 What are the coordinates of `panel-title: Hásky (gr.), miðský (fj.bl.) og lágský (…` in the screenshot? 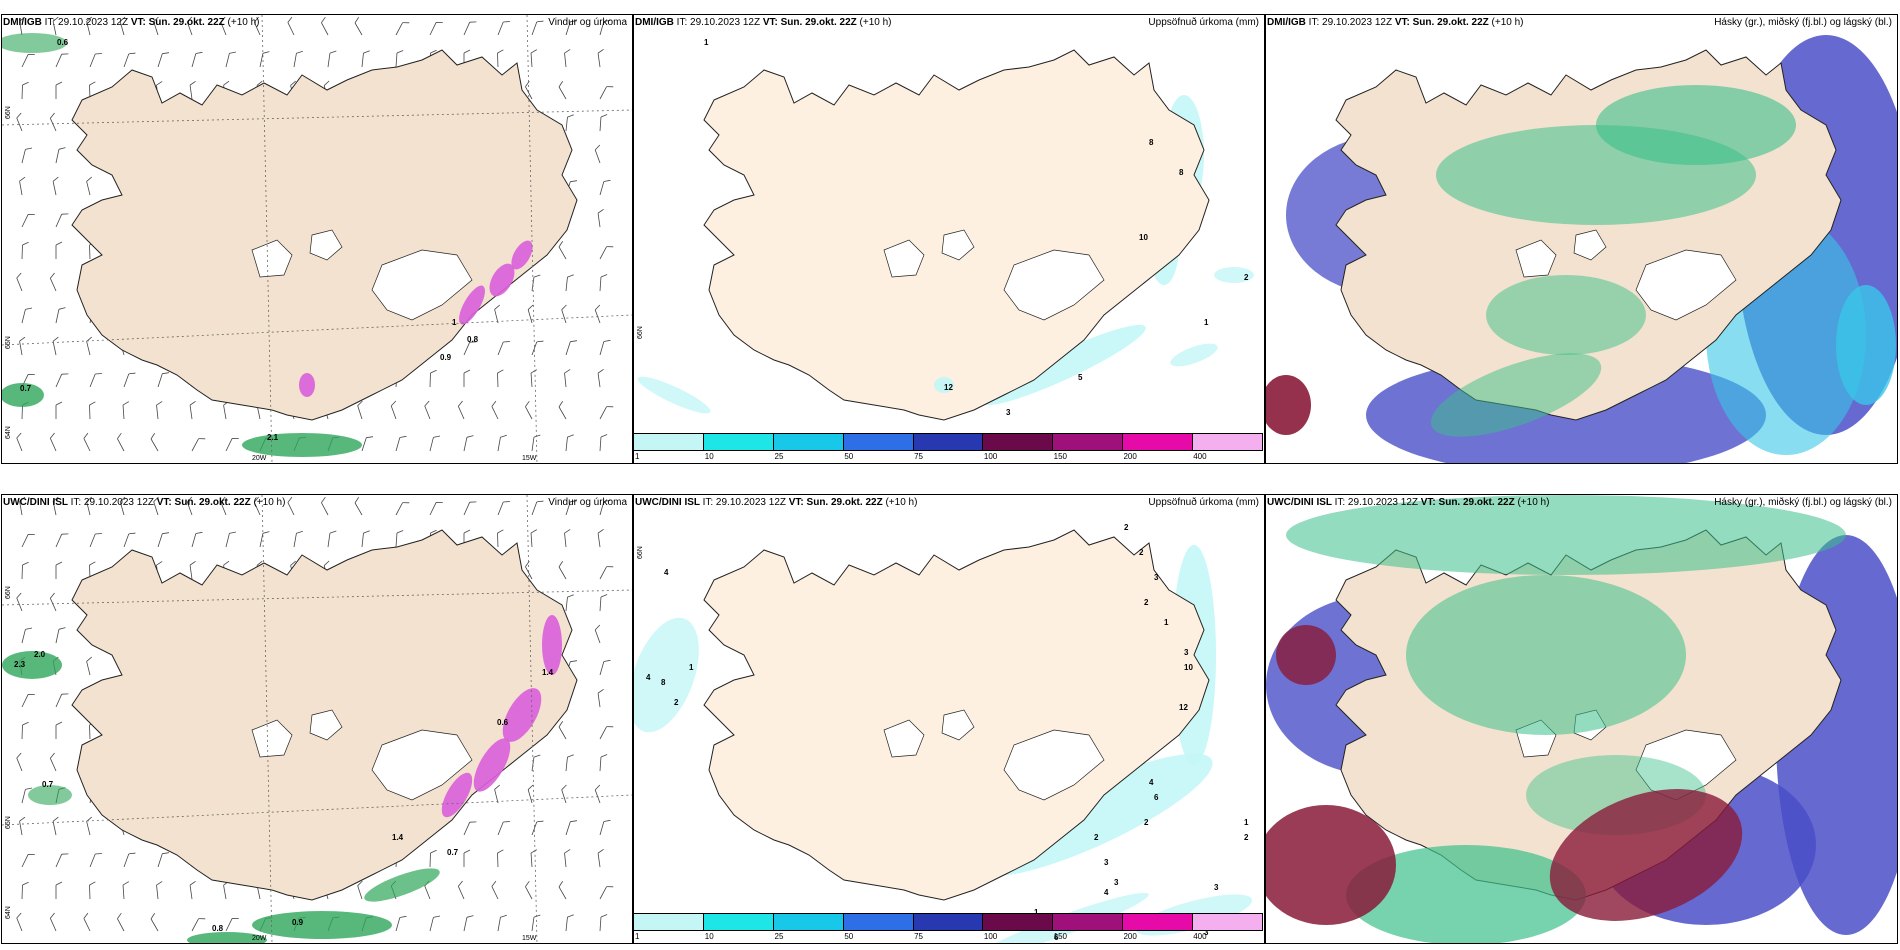 It's located at (1803, 502).